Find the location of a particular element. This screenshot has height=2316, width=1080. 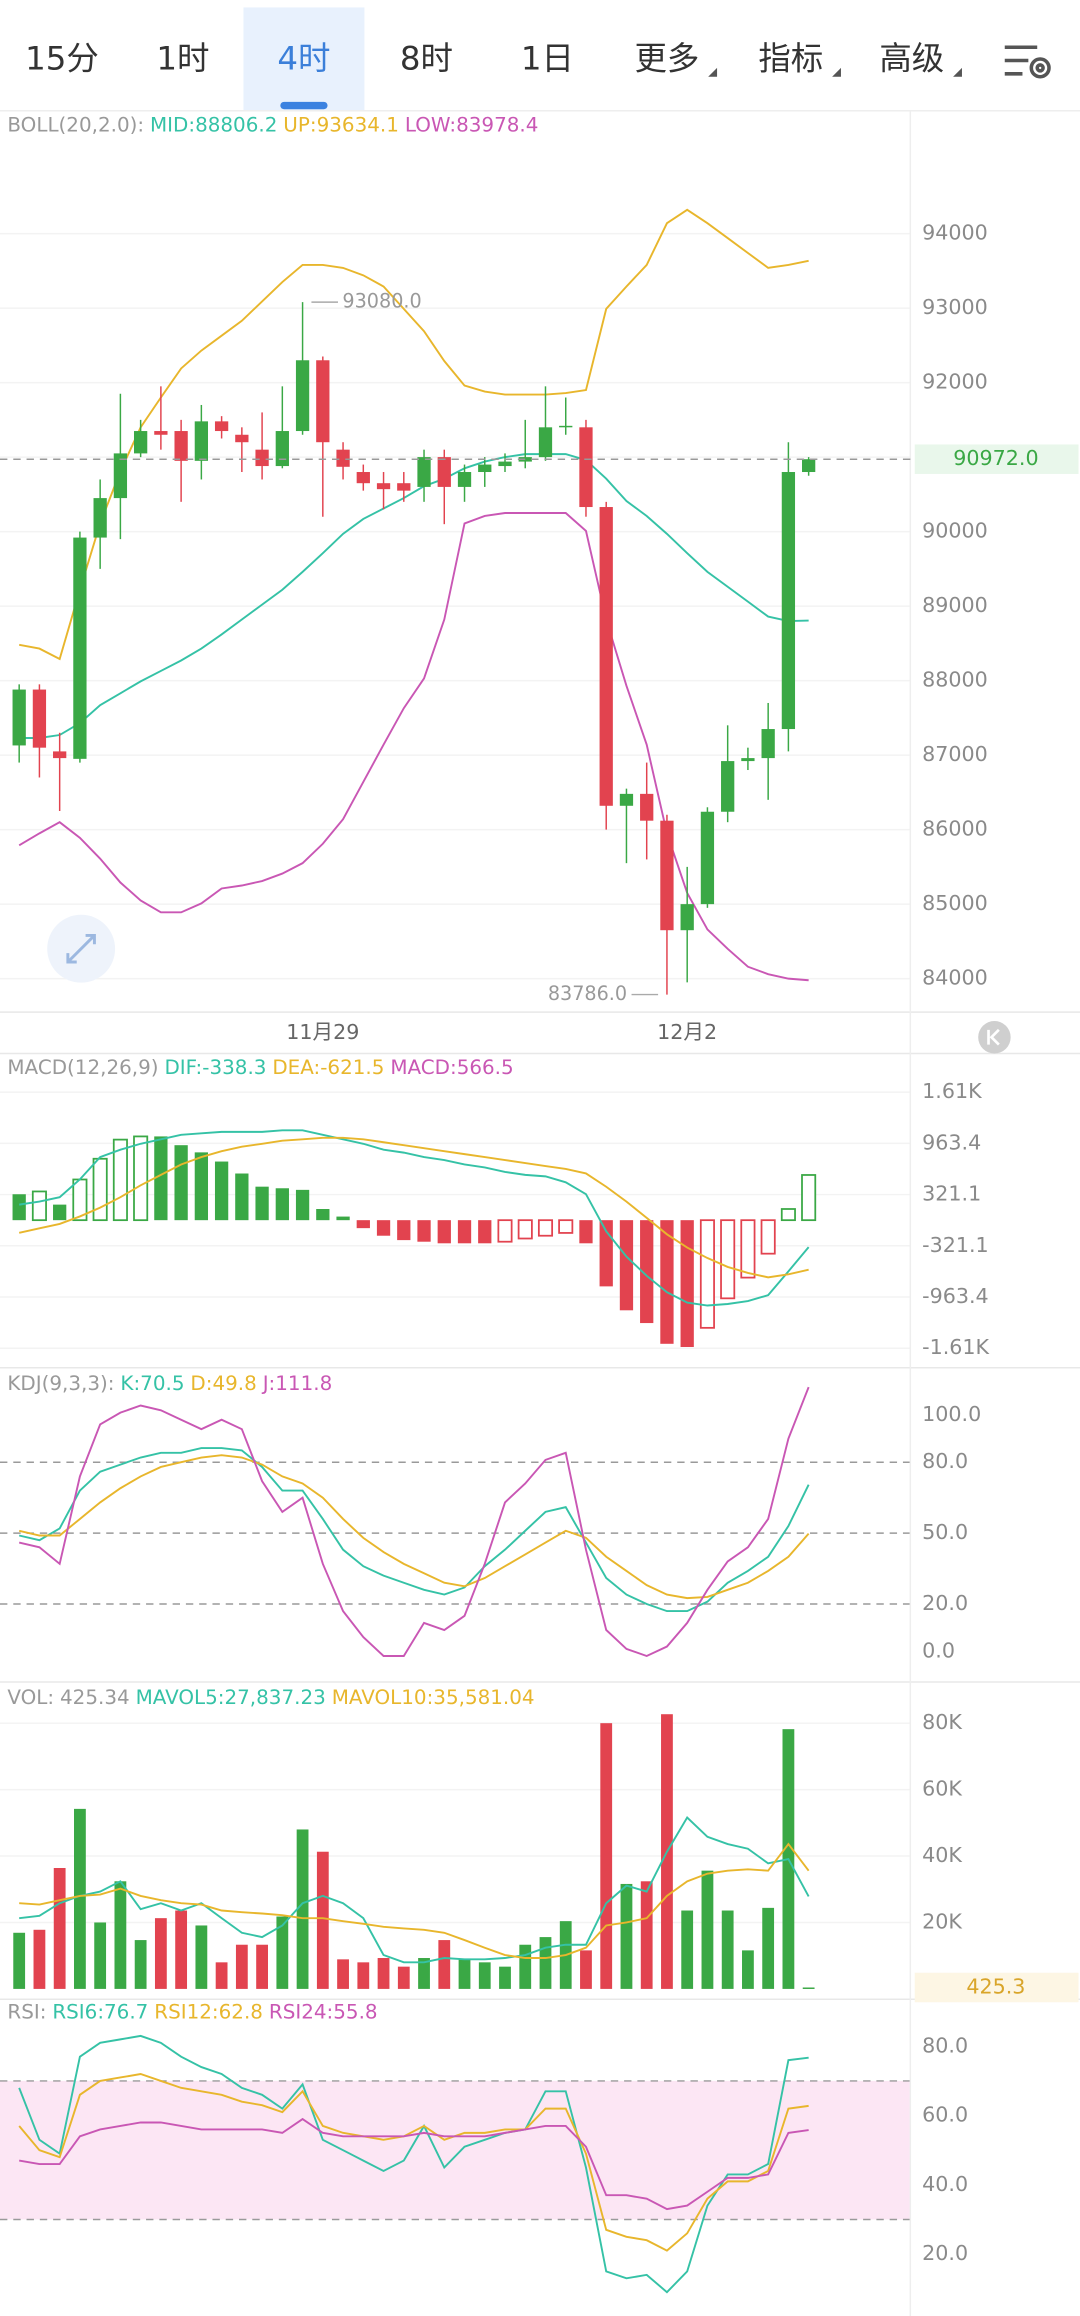

x-tick-label: 12月2 is located at coordinates (687, 1032).